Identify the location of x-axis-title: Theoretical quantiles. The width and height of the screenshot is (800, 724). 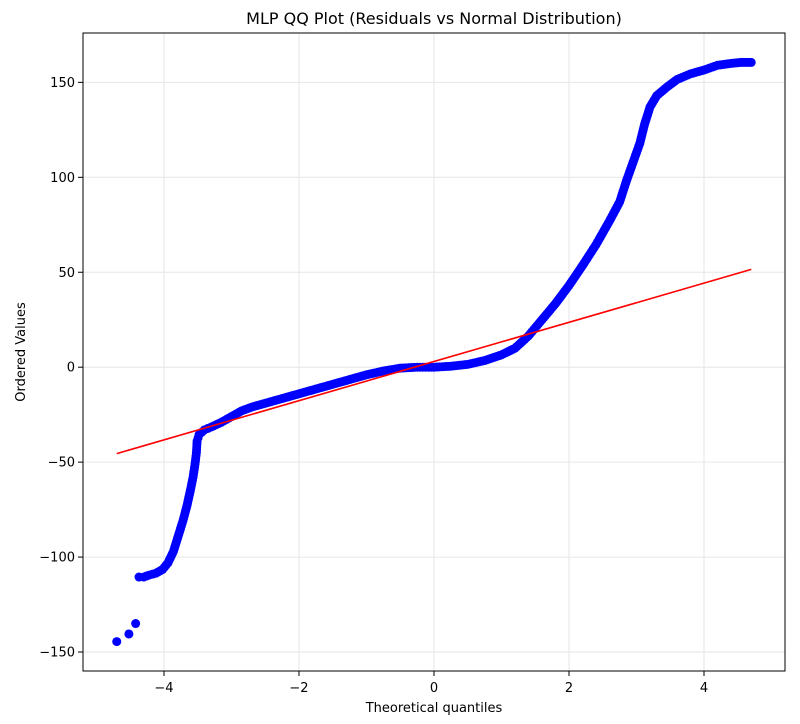
(434, 708).